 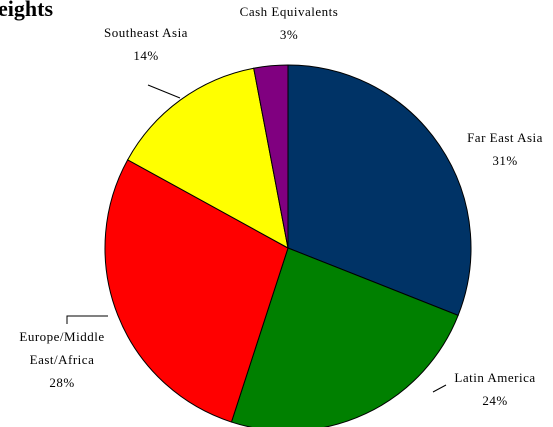 What do you see at coordinates (495, 377) in the screenshot?
I see `category-label: Latin America` at bounding box center [495, 377].